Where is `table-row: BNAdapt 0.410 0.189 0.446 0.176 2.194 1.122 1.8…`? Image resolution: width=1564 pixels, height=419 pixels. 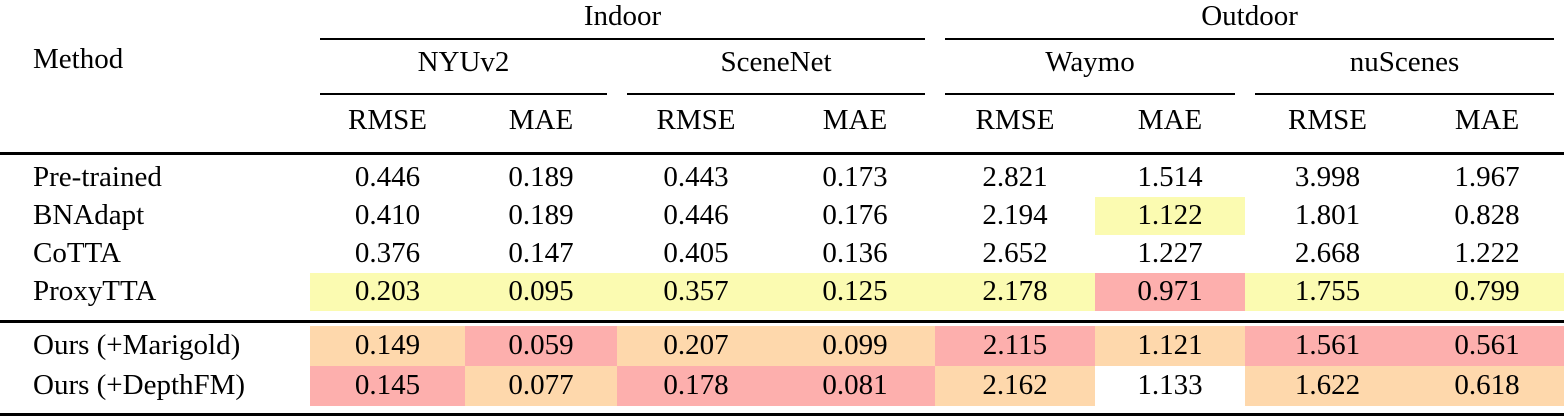 table-row: BNAdapt 0.410 0.189 0.446 0.176 2.194 1.122 1.8… is located at coordinates (782, 216).